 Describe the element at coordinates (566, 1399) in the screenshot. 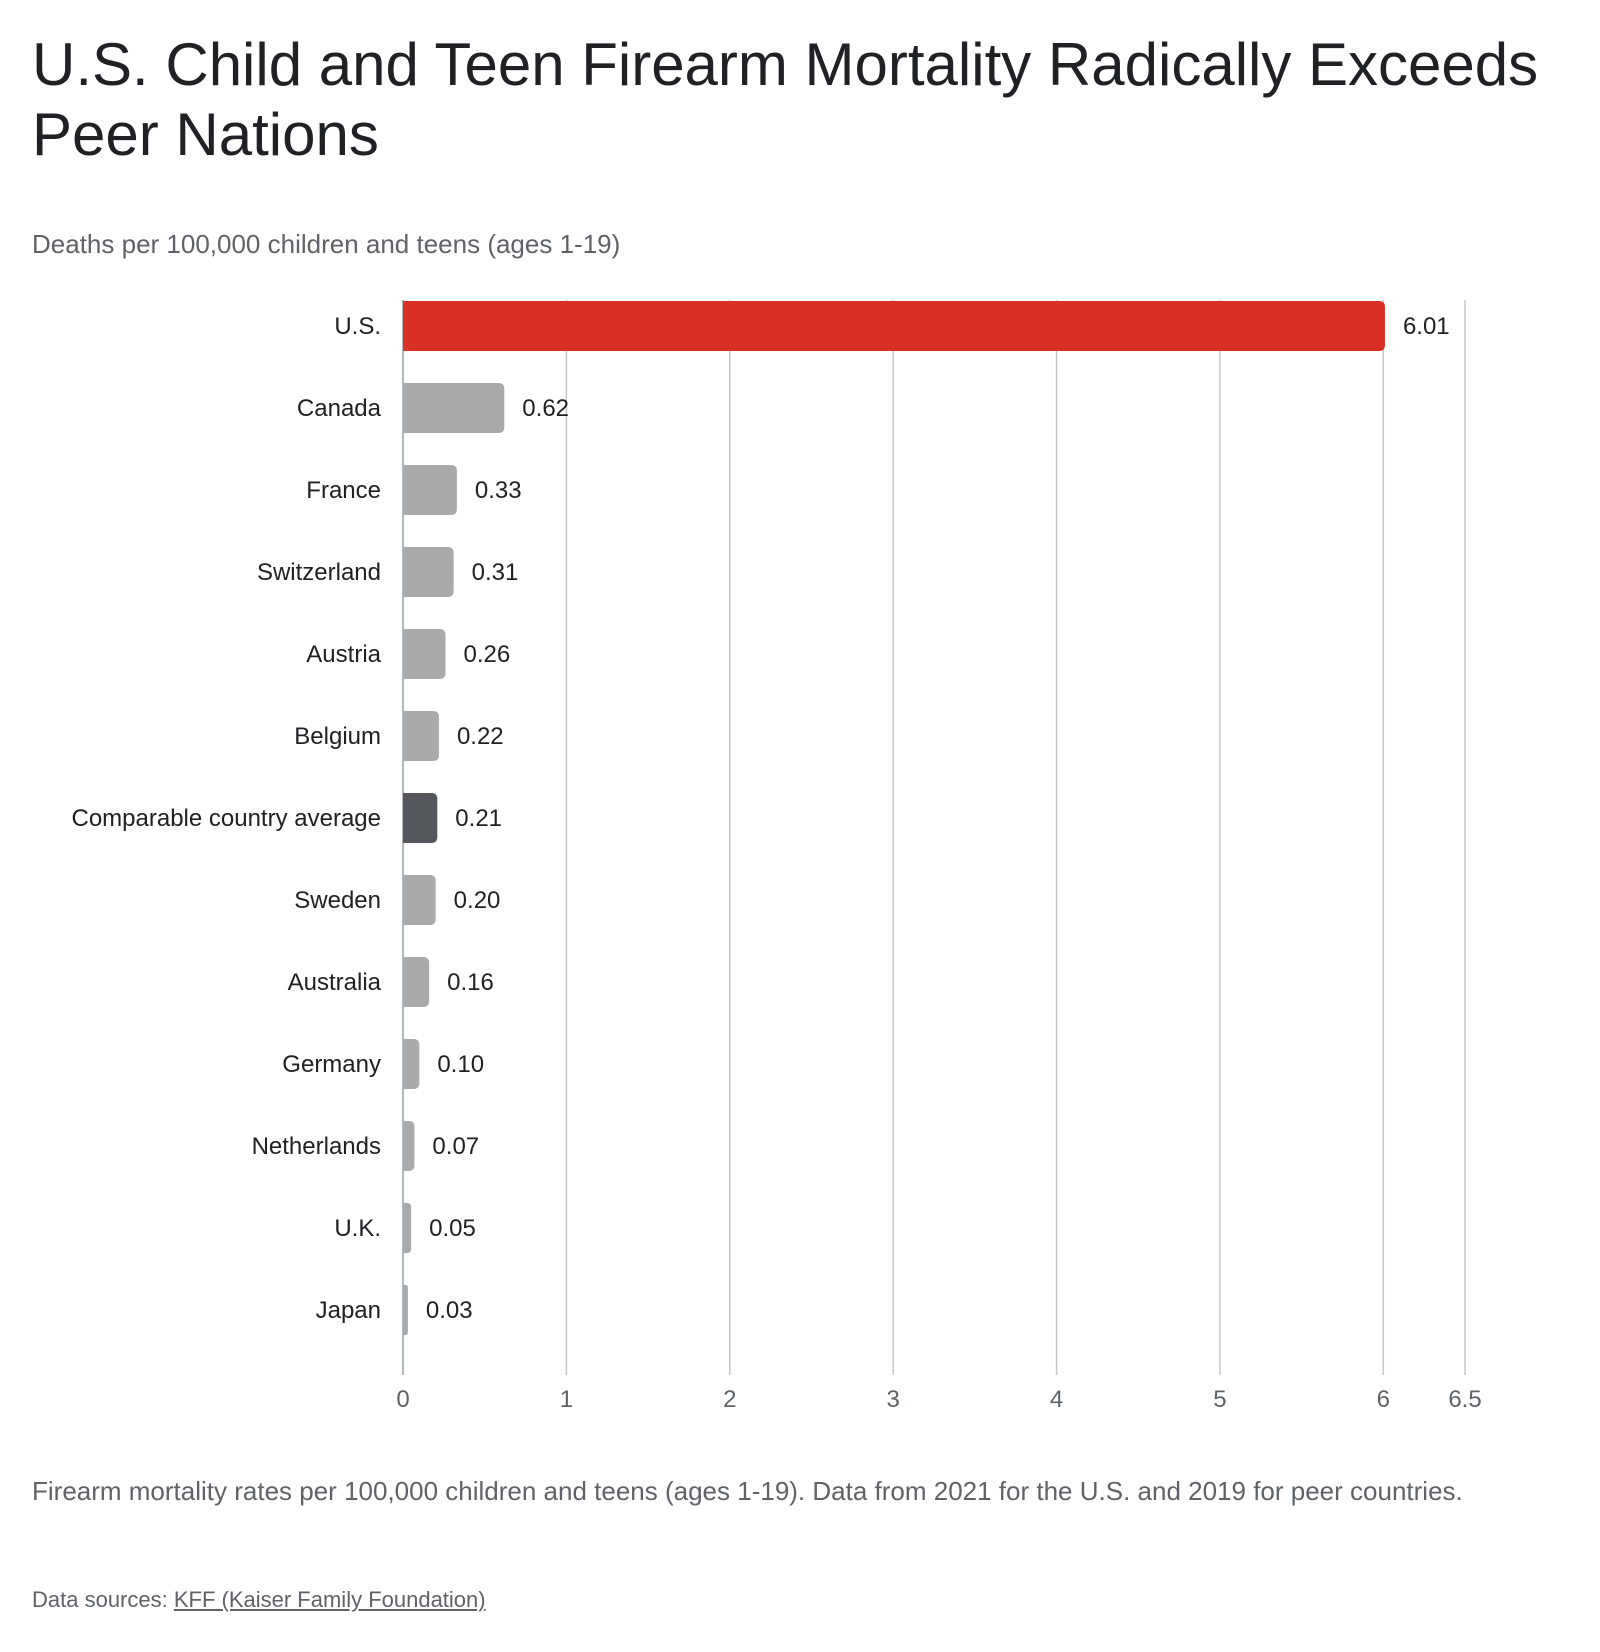

I see `x-tick-label: 1` at that location.